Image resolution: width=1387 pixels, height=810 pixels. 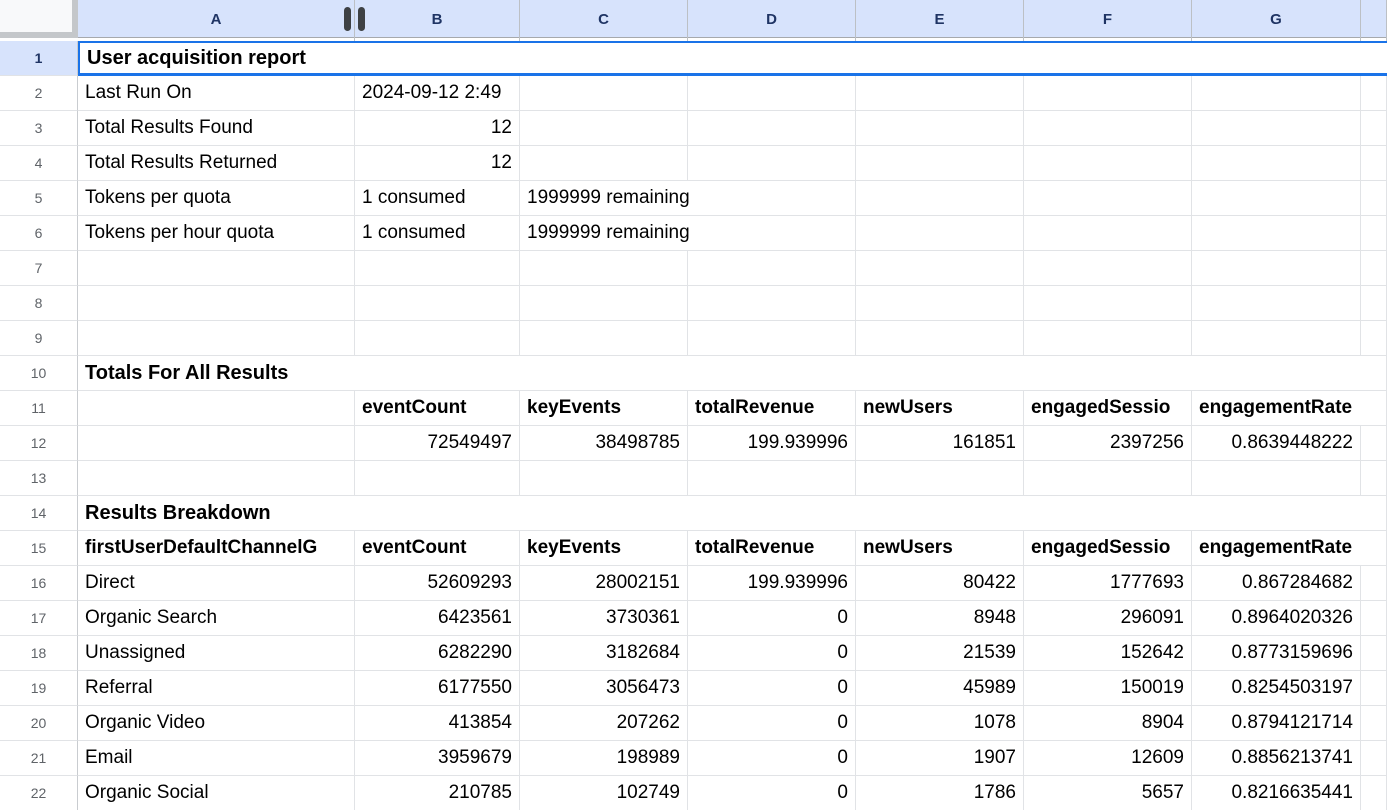 What do you see at coordinates (604, 443) in the screenshot?
I see `cell-C12: 38498785` at bounding box center [604, 443].